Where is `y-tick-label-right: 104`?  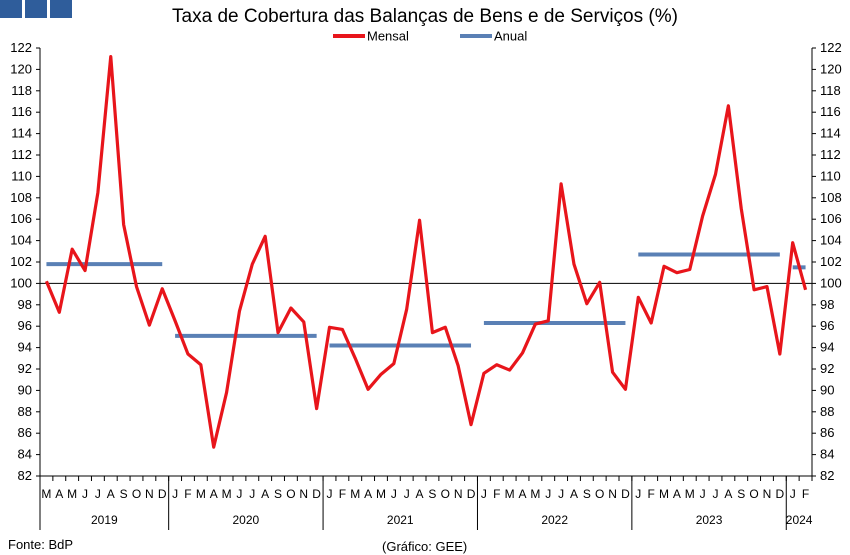
y-tick-label-right: 104 is located at coordinates (831, 240).